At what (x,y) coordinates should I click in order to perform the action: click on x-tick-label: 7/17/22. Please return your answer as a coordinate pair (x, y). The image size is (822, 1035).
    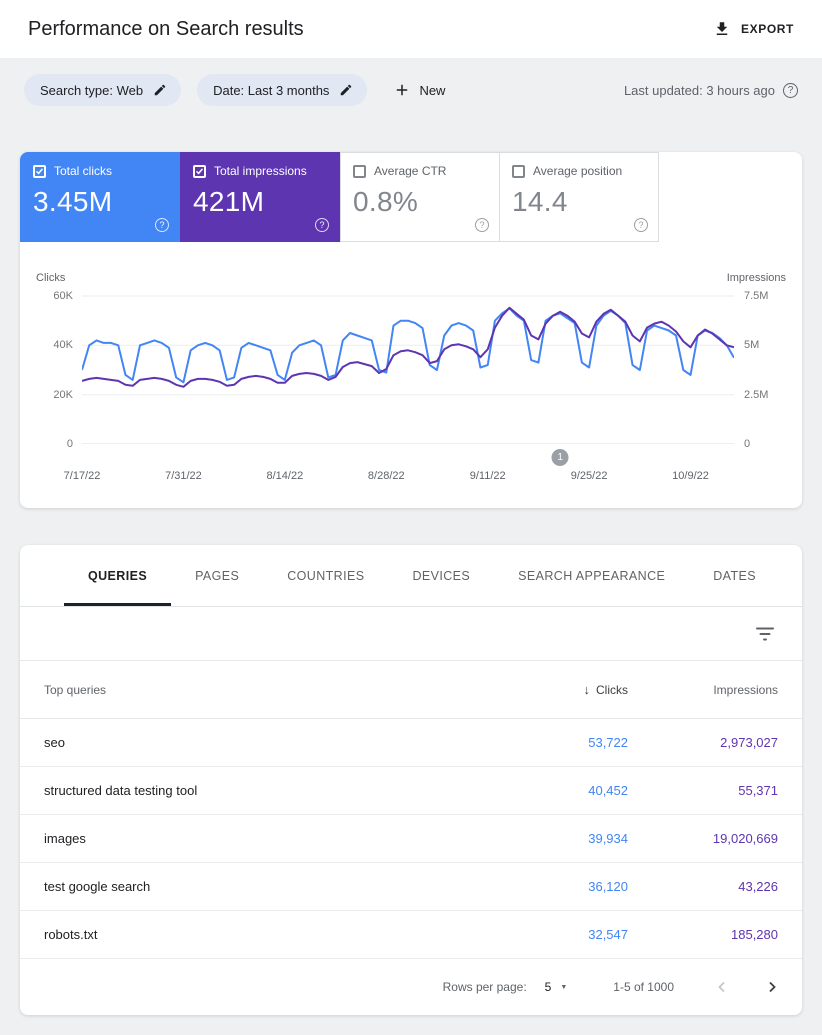
    Looking at the image, I should click on (82, 476).